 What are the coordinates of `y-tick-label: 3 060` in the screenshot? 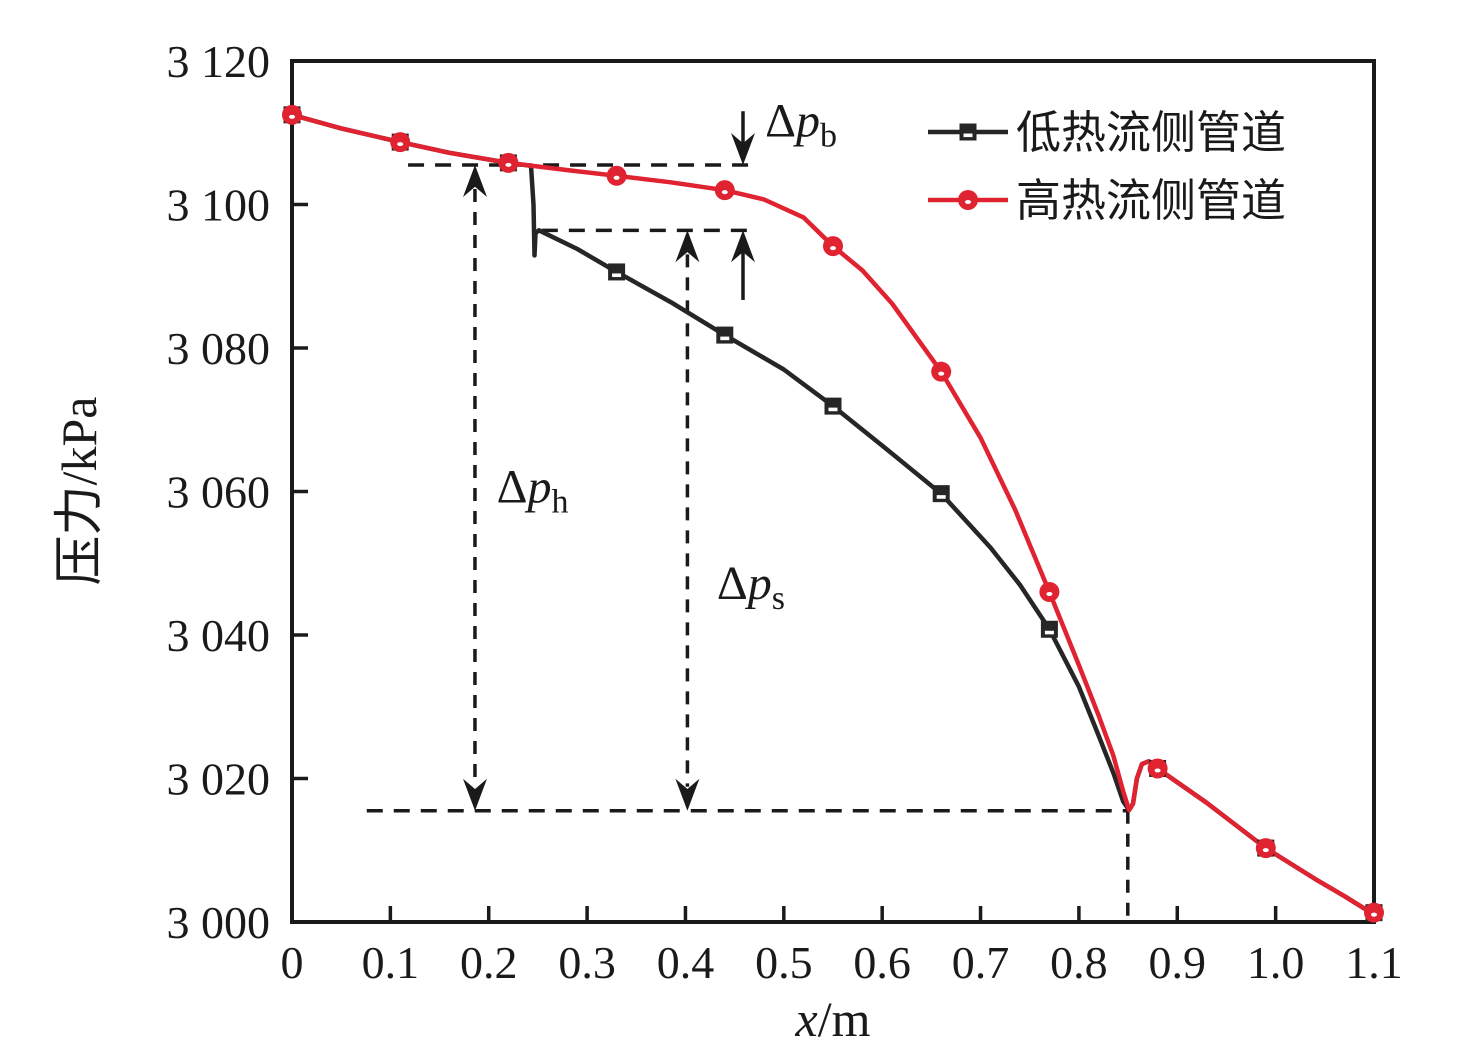 It's located at (219, 492).